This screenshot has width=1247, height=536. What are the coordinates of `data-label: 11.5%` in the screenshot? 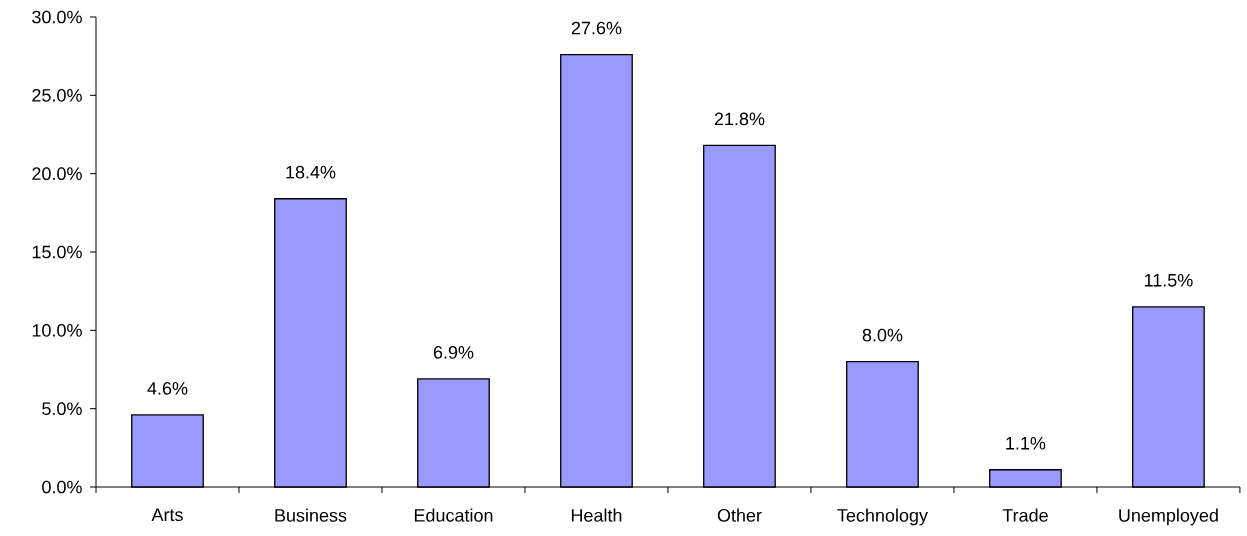 It's located at (1168, 280).